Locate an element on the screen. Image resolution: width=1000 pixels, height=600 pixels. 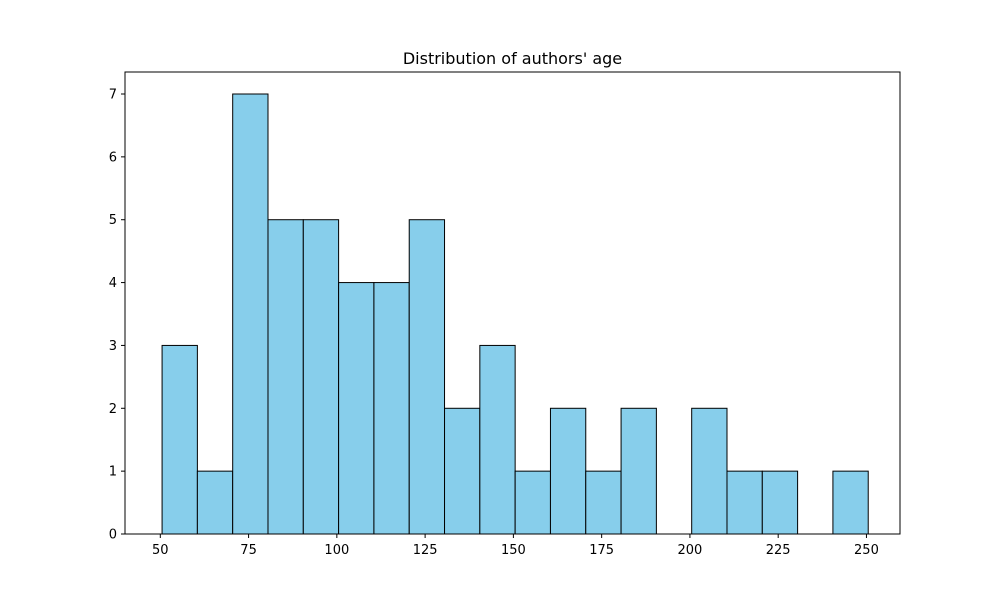
x-tick-label: 150 is located at coordinates (513, 550).